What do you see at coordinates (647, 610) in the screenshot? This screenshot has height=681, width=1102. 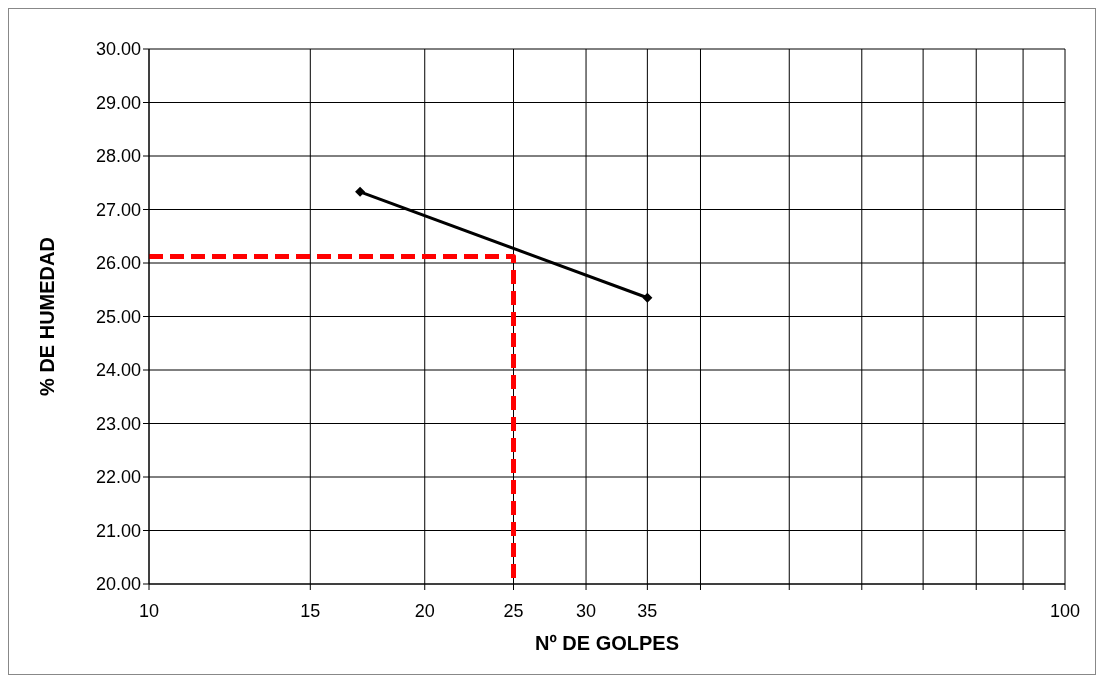 I see `x-tick-label: 35` at bounding box center [647, 610].